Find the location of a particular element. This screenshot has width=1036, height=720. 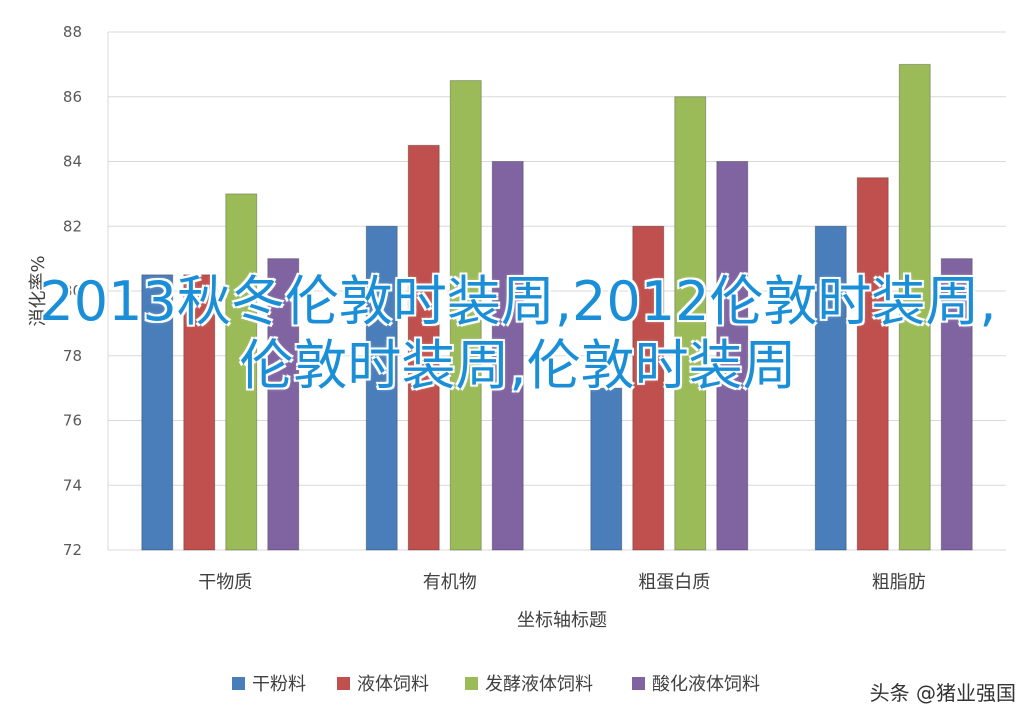

y-tick-label: 82 is located at coordinates (72, 226).